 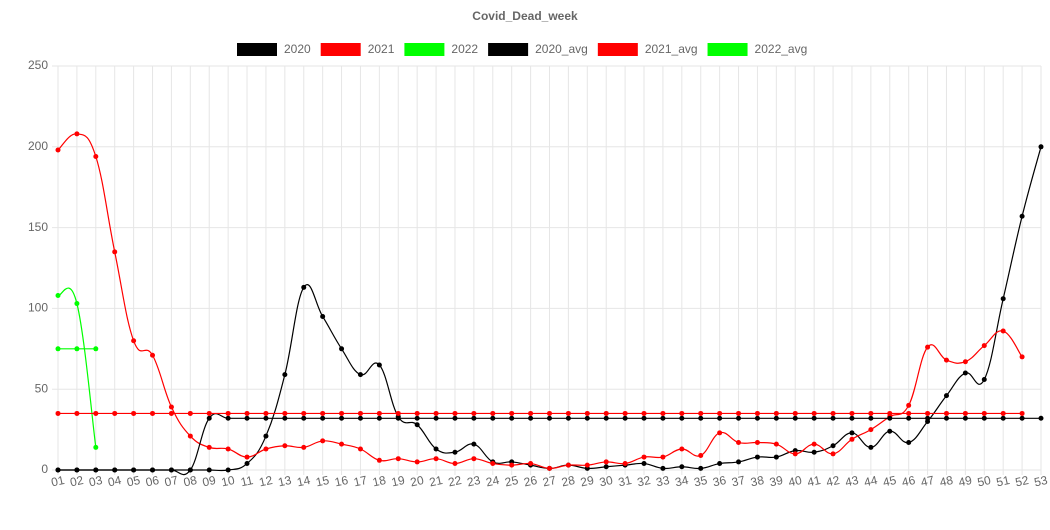 What do you see at coordinates (625, 481) in the screenshot?
I see `x-tick-label: 31` at bounding box center [625, 481].